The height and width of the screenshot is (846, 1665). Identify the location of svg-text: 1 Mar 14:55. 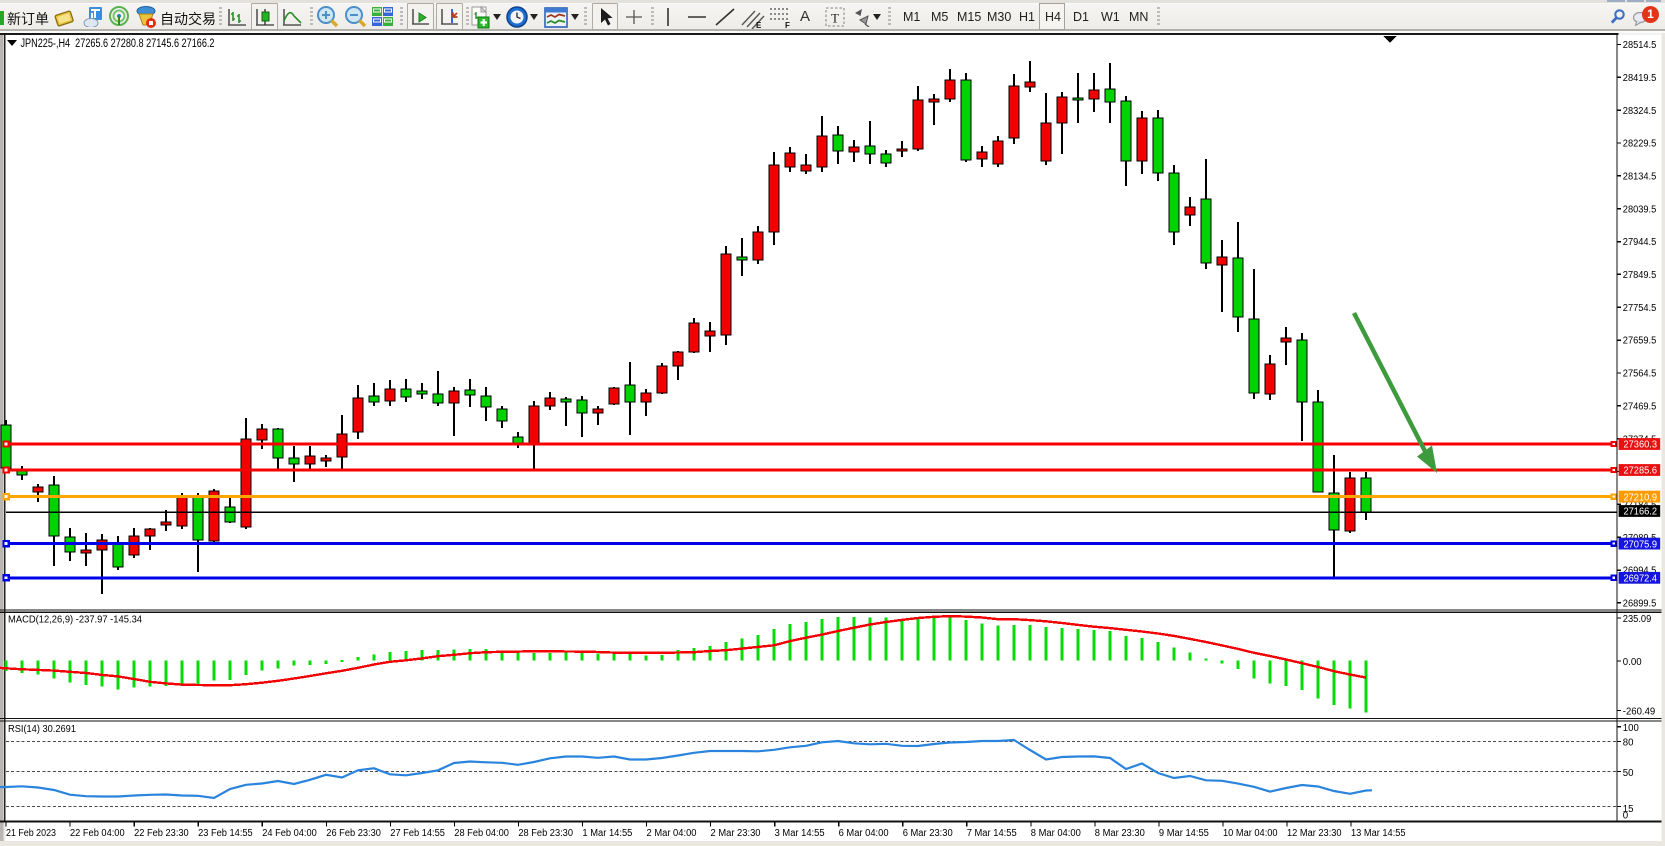
(607, 833).